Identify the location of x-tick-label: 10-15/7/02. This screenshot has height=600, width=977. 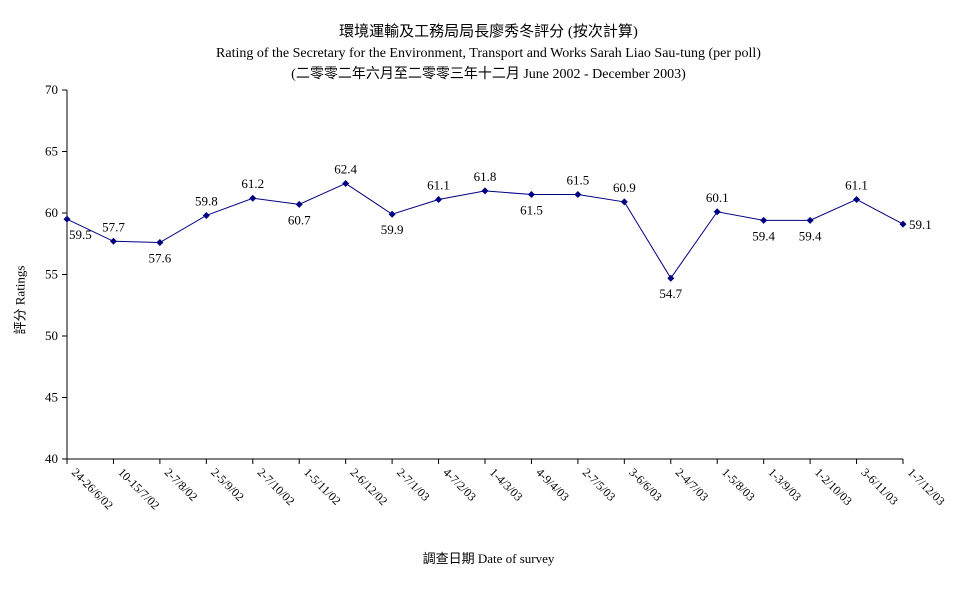
(138, 488).